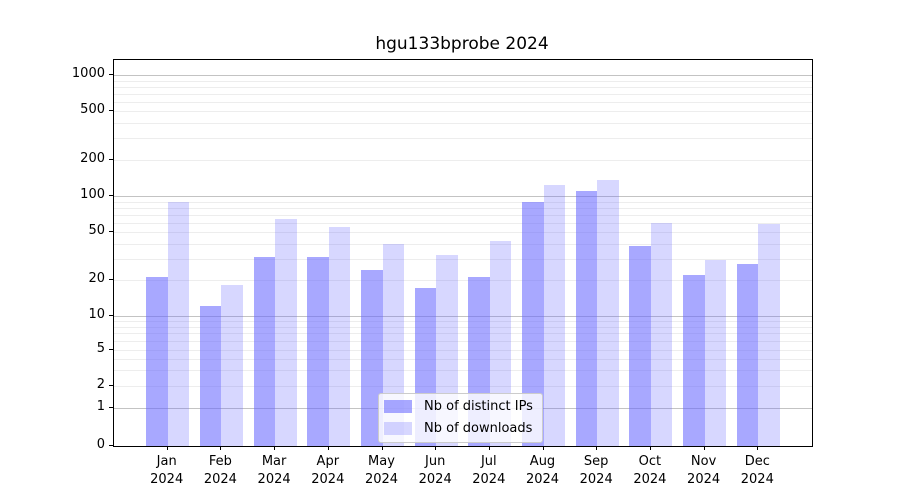  I want to click on legend-label-downloads: Nb of downloads, so click(478, 428).